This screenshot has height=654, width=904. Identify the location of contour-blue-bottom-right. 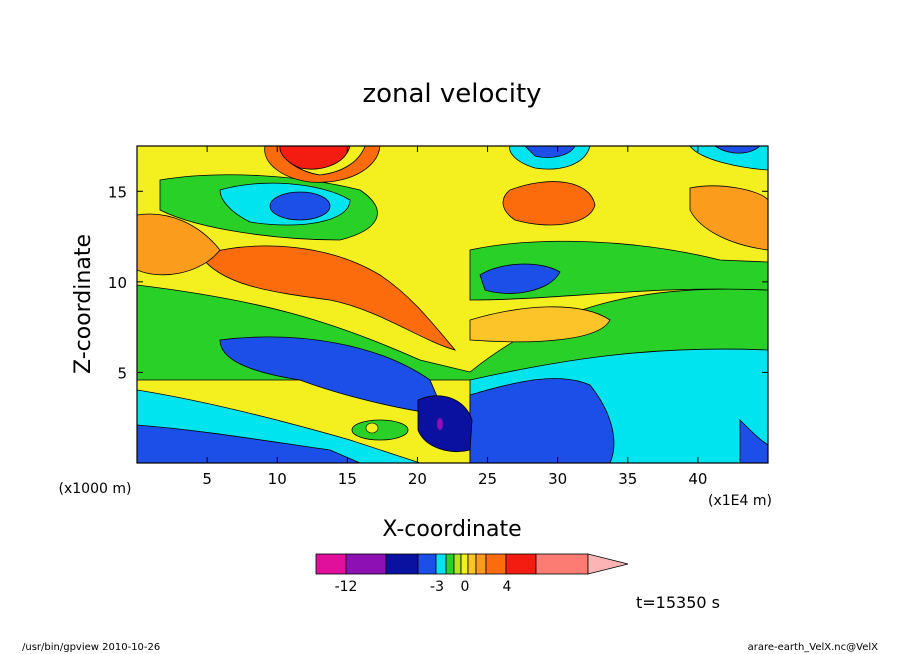
(542, 420).